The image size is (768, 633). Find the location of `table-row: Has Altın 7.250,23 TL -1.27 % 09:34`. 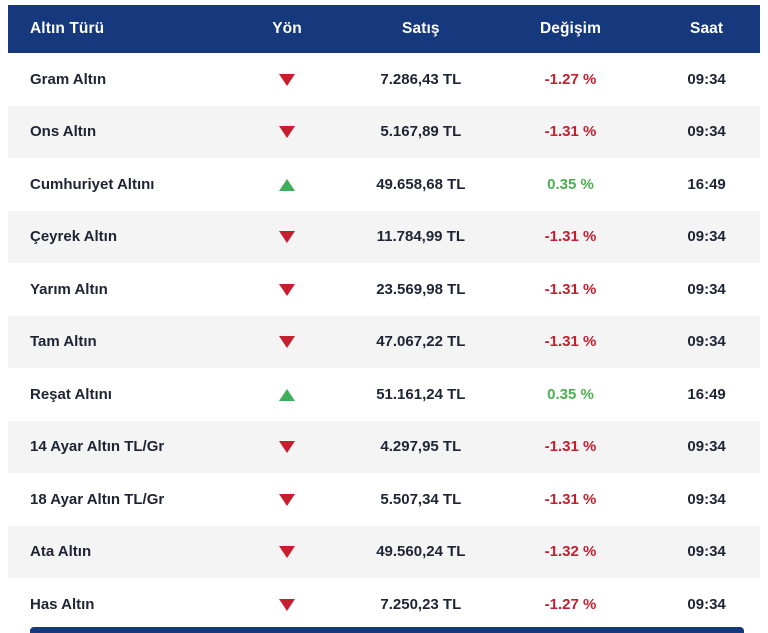

table-row: Has Altın 7.250,23 TL -1.27 % 09:34 is located at coordinates (384, 604).